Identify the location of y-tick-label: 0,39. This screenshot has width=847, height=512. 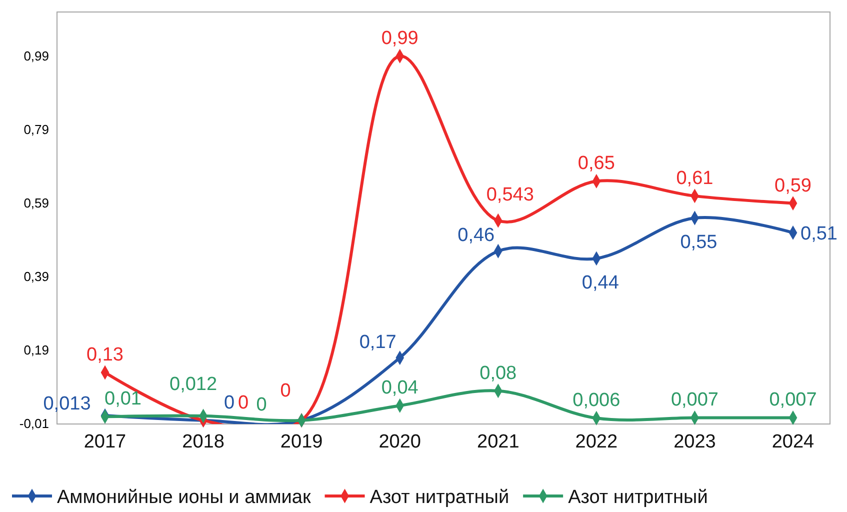
(36, 276).